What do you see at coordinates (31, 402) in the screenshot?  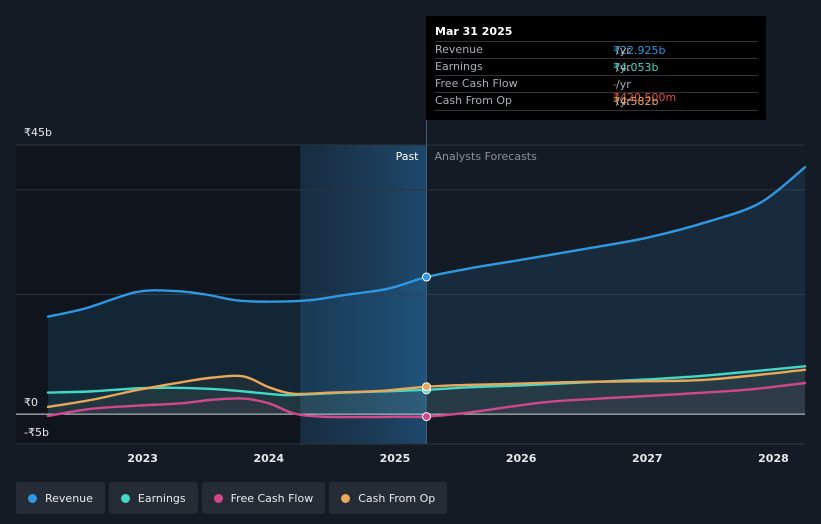 I see `y-tick-label: ₹0` at bounding box center [31, 402].